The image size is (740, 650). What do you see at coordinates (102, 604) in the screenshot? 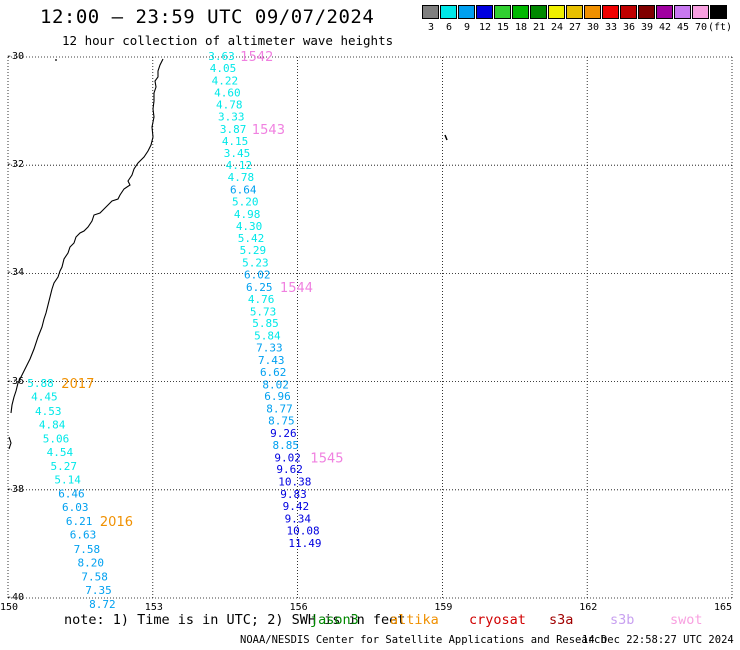
I see `swh-sample: 8.72` at bounding box center [102, 604].